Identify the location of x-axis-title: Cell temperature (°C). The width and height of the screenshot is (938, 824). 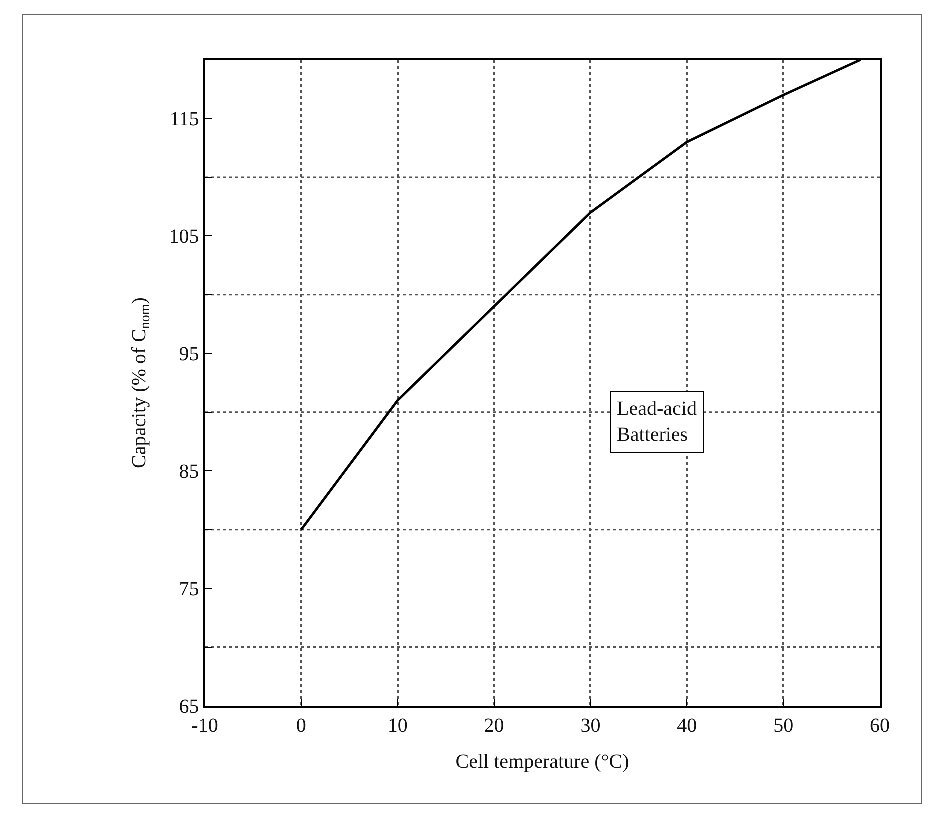
(543, 761).